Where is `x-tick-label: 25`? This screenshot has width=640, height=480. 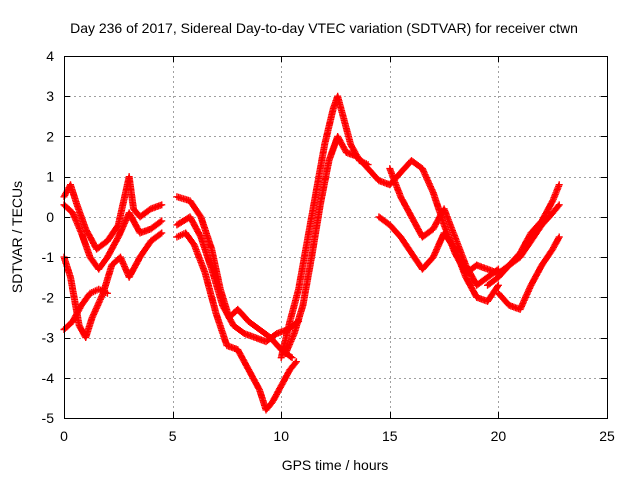 x-tick-label: 25 is located at coordinates (607, 436).